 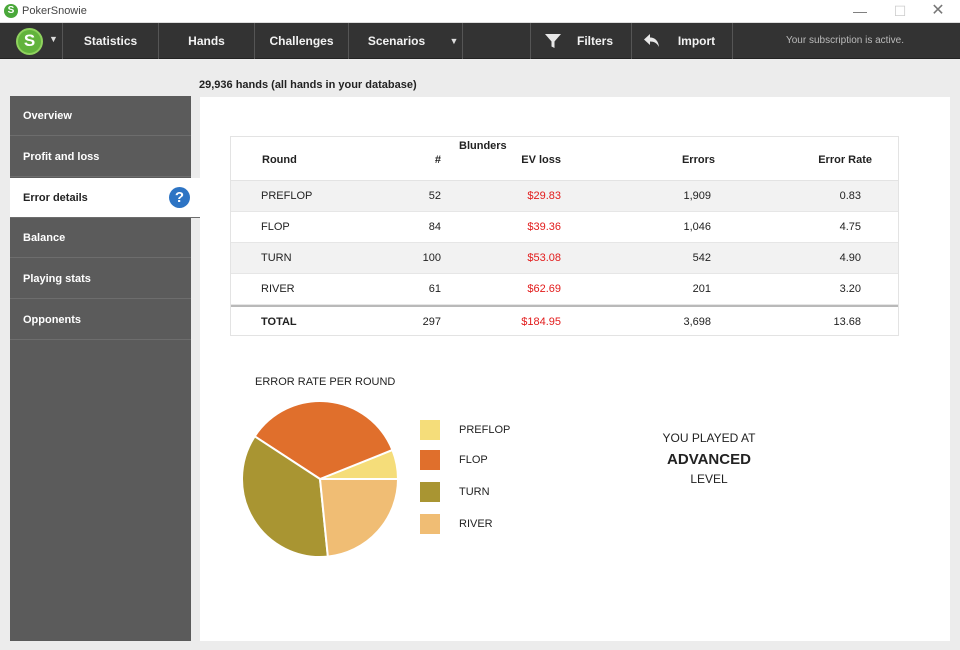 I want to click on app-logo-icon: S, so click(x=11, y=11).